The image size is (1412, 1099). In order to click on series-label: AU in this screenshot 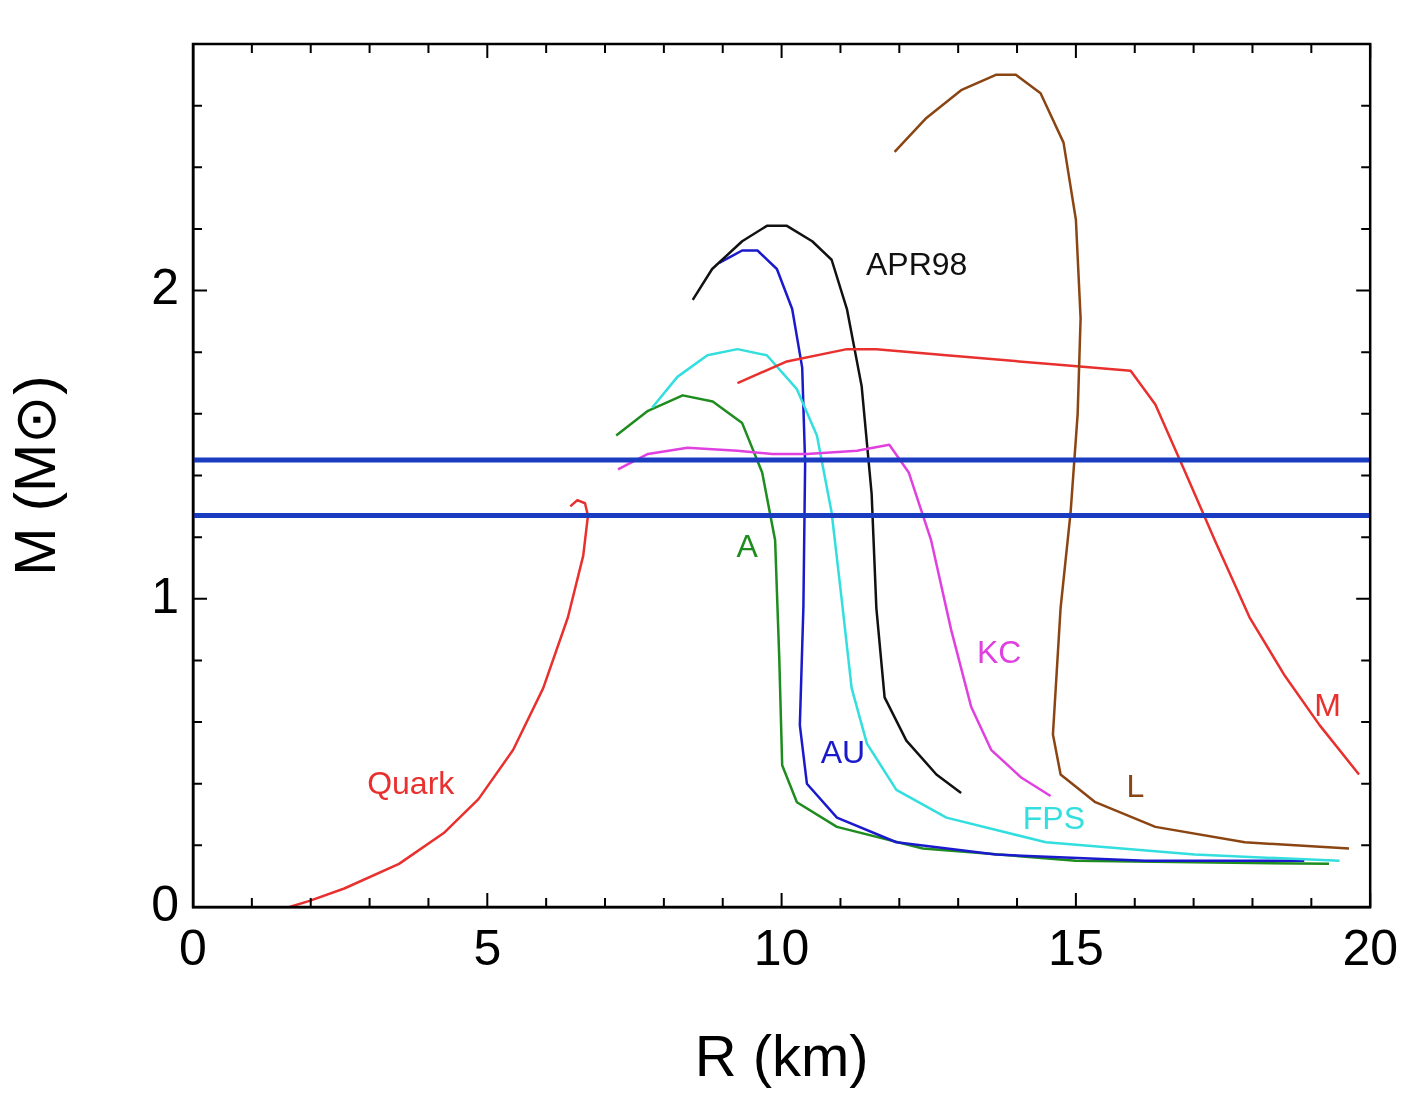, I will do `click(843, 751)`.